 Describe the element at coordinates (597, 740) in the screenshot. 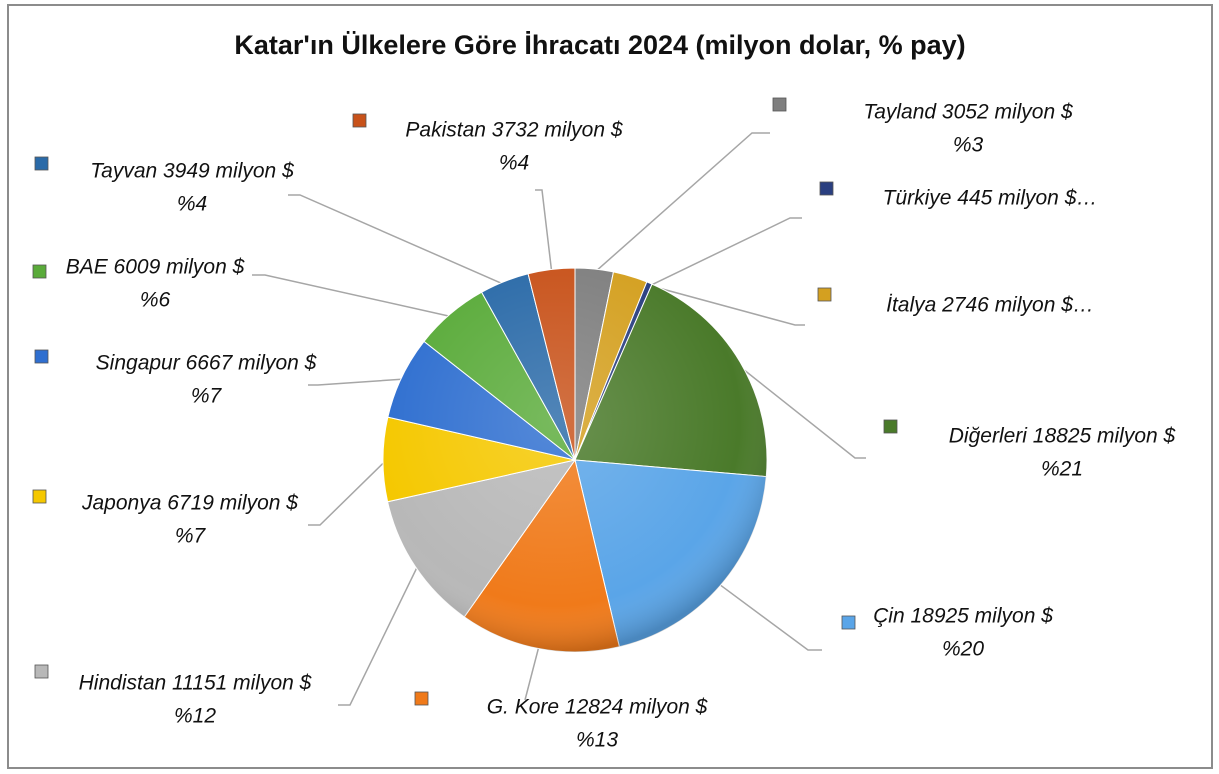

I see `data-label: %13` at that location.